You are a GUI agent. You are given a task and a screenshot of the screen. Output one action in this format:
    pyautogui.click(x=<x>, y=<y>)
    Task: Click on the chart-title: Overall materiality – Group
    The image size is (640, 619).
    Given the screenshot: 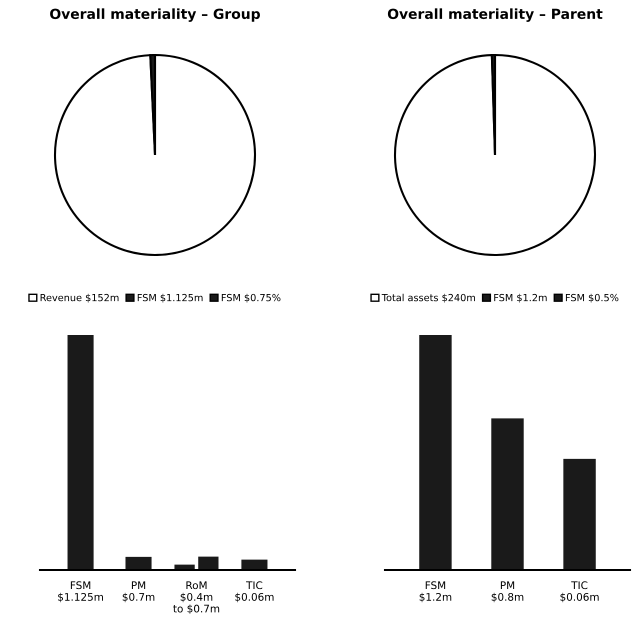 What is the action you would take?
    pyautogui.click(x=155, y=15)
    